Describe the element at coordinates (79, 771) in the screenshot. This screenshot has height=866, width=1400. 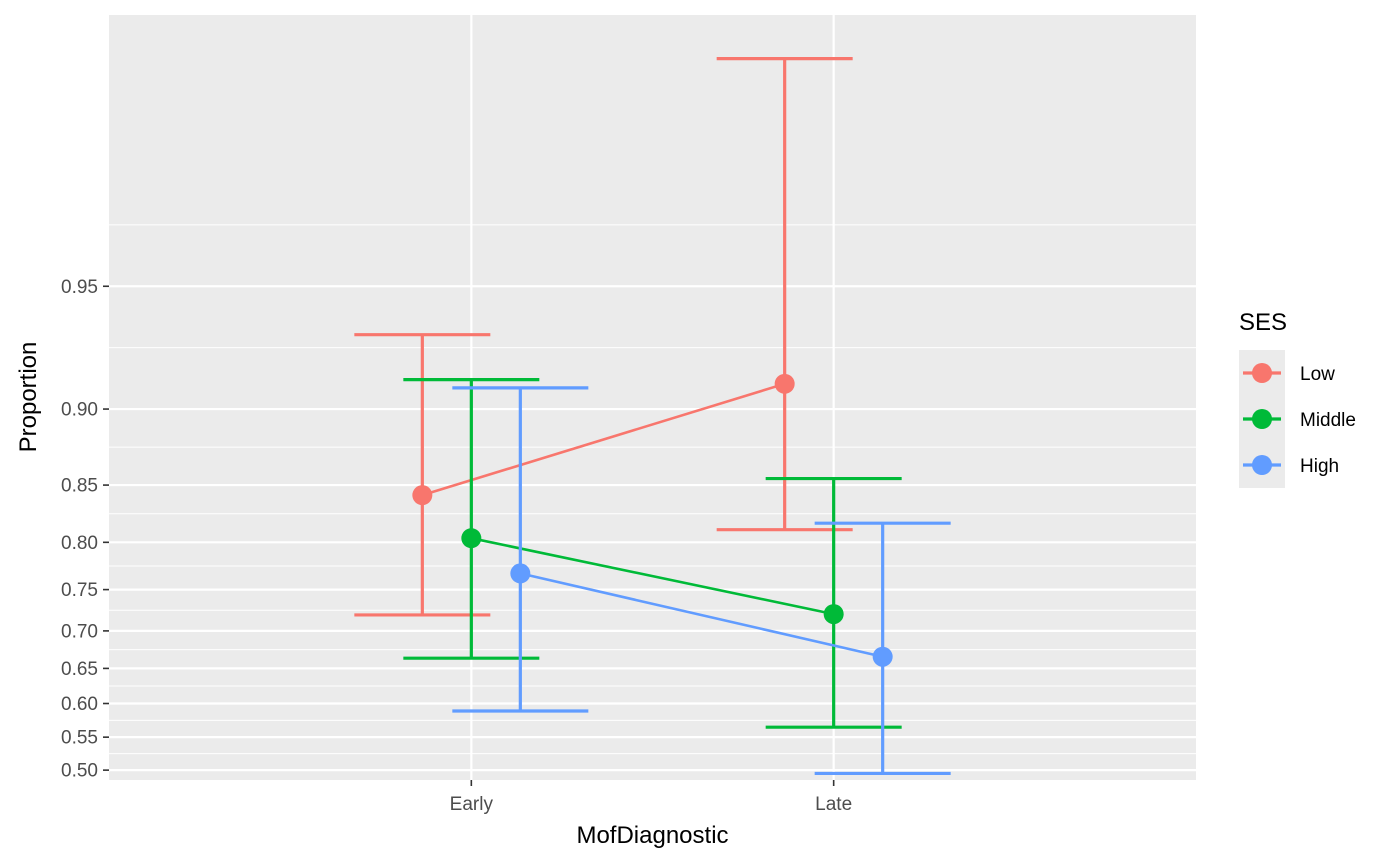
I see `y-tick-label: 0.50` at that location.